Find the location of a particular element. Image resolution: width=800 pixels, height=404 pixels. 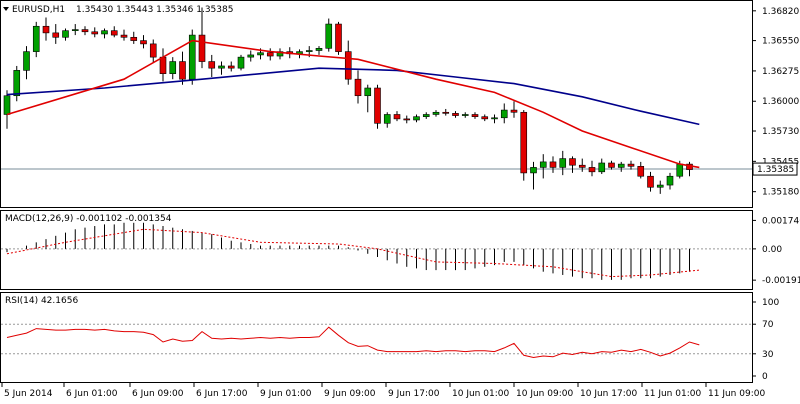

time-axis-label: 6 Jun 01:00 is located at coordinates (92, 394).